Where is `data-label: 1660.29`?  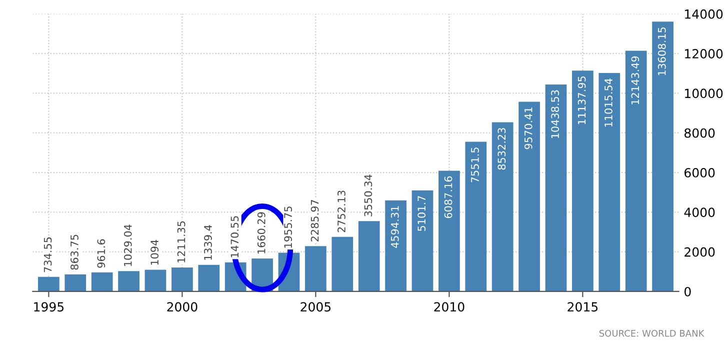 data-label: 1660.29 is located at coordinates (261, 233).